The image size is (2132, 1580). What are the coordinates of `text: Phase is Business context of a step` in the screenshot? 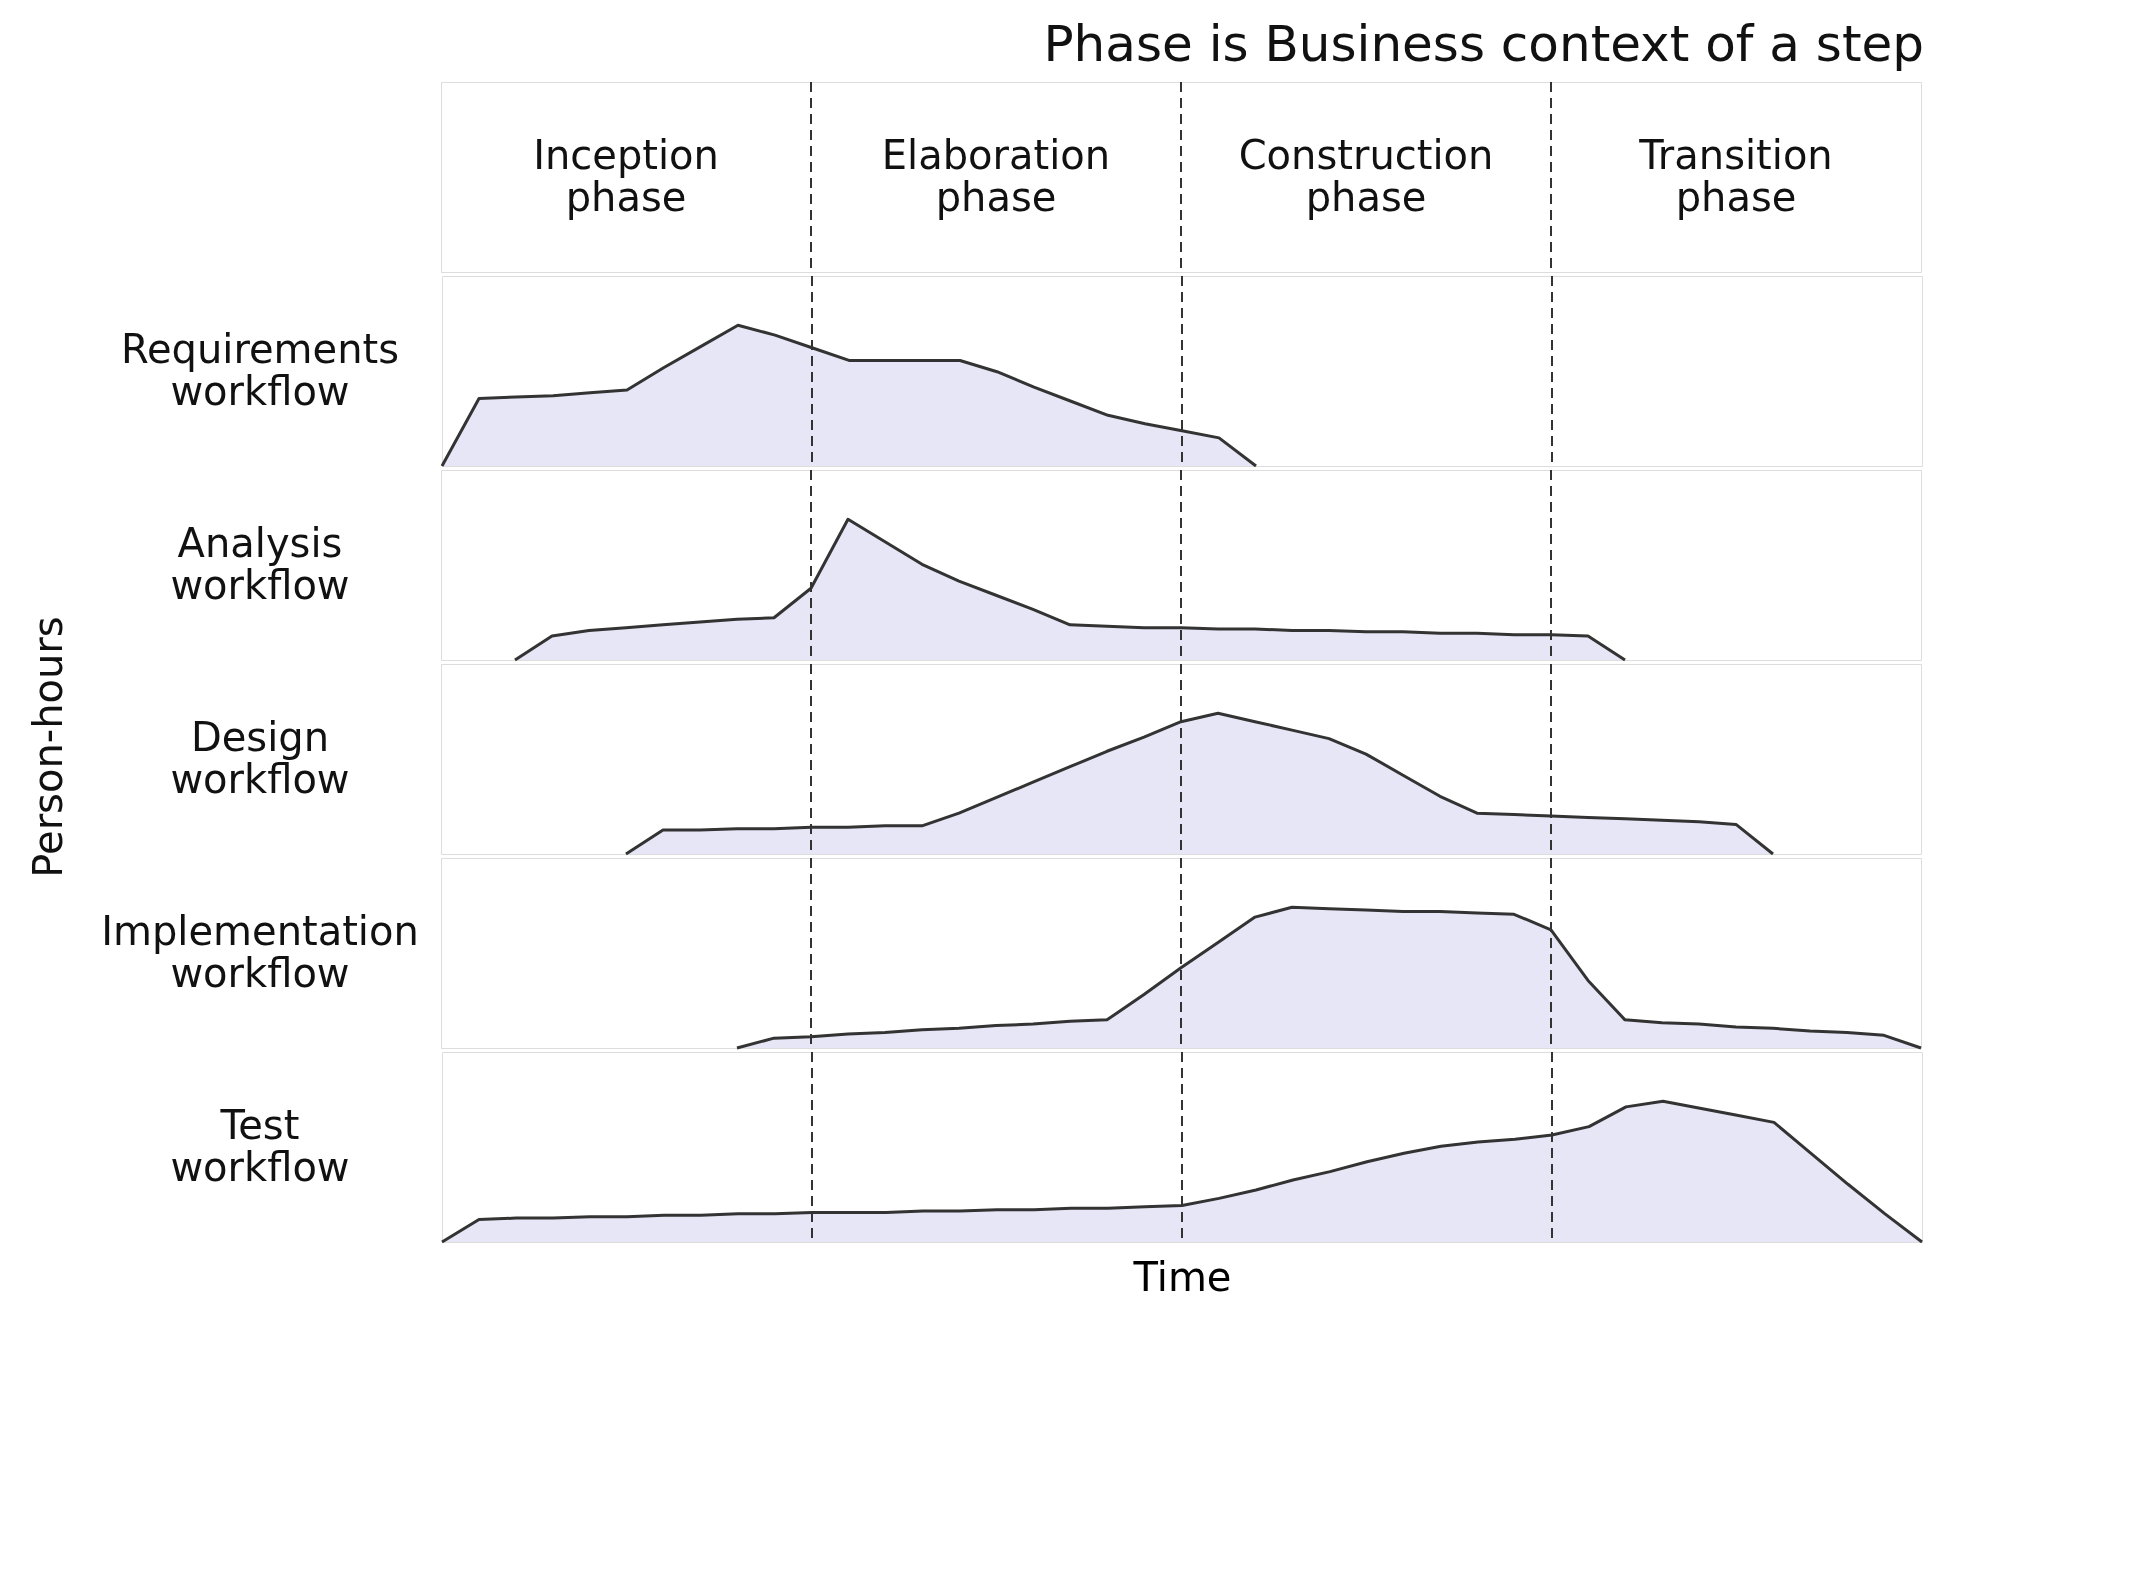 It's located at (1483, 43).